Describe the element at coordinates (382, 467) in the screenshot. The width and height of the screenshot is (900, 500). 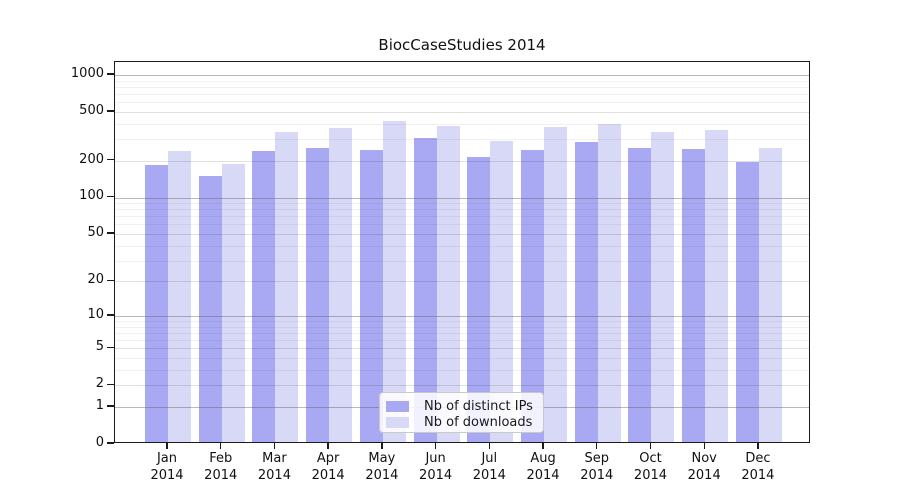
I see `x-tick-label-5: May 2014` at that location.